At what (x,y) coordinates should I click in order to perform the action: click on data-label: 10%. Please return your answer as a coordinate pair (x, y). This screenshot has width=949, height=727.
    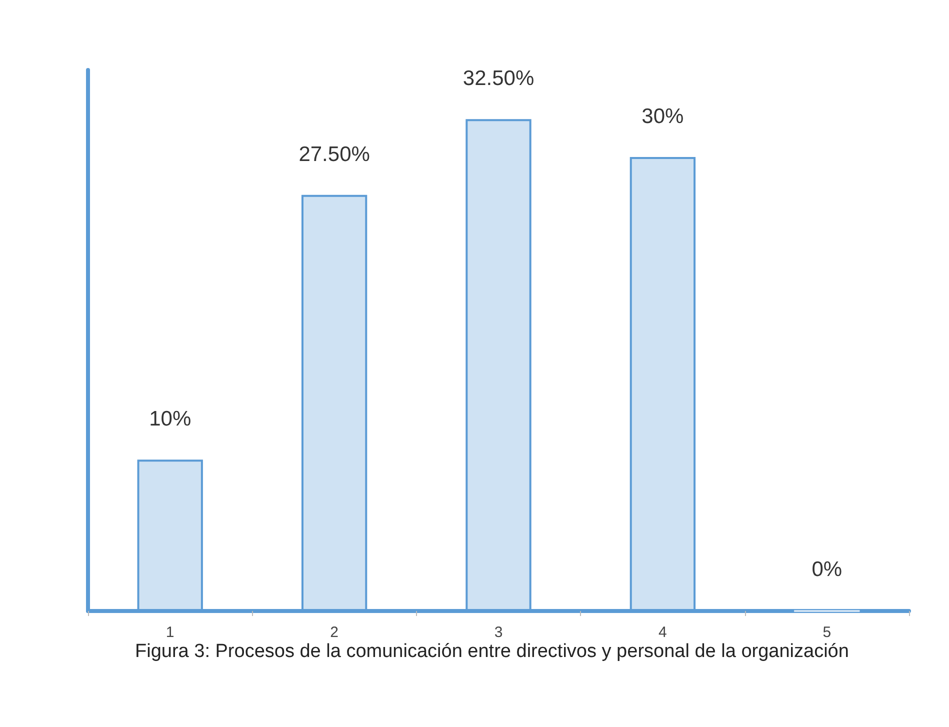
    Looking at the image, I should click on (170, 419).